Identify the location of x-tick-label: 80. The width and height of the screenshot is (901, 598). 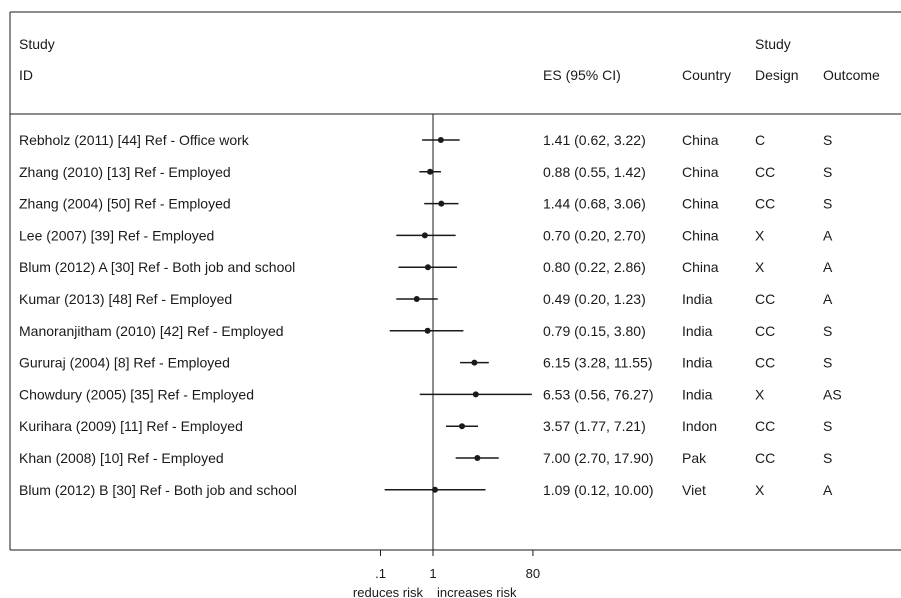
(533, 573).